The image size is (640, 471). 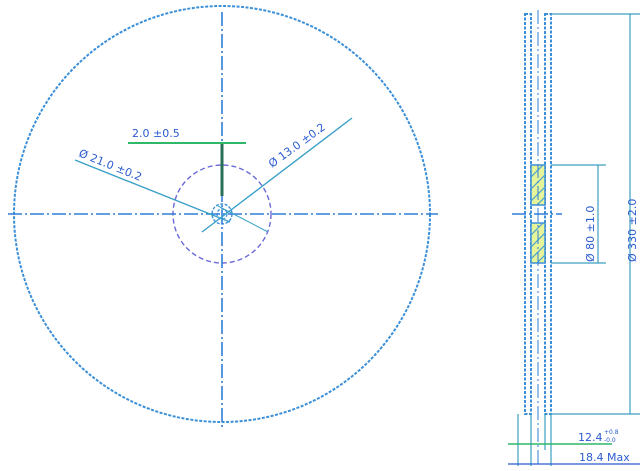 What do you see at coordinates (277, 175) in the screenshot?
I see `hub-dia-leader` at bounding box center [277, 175].